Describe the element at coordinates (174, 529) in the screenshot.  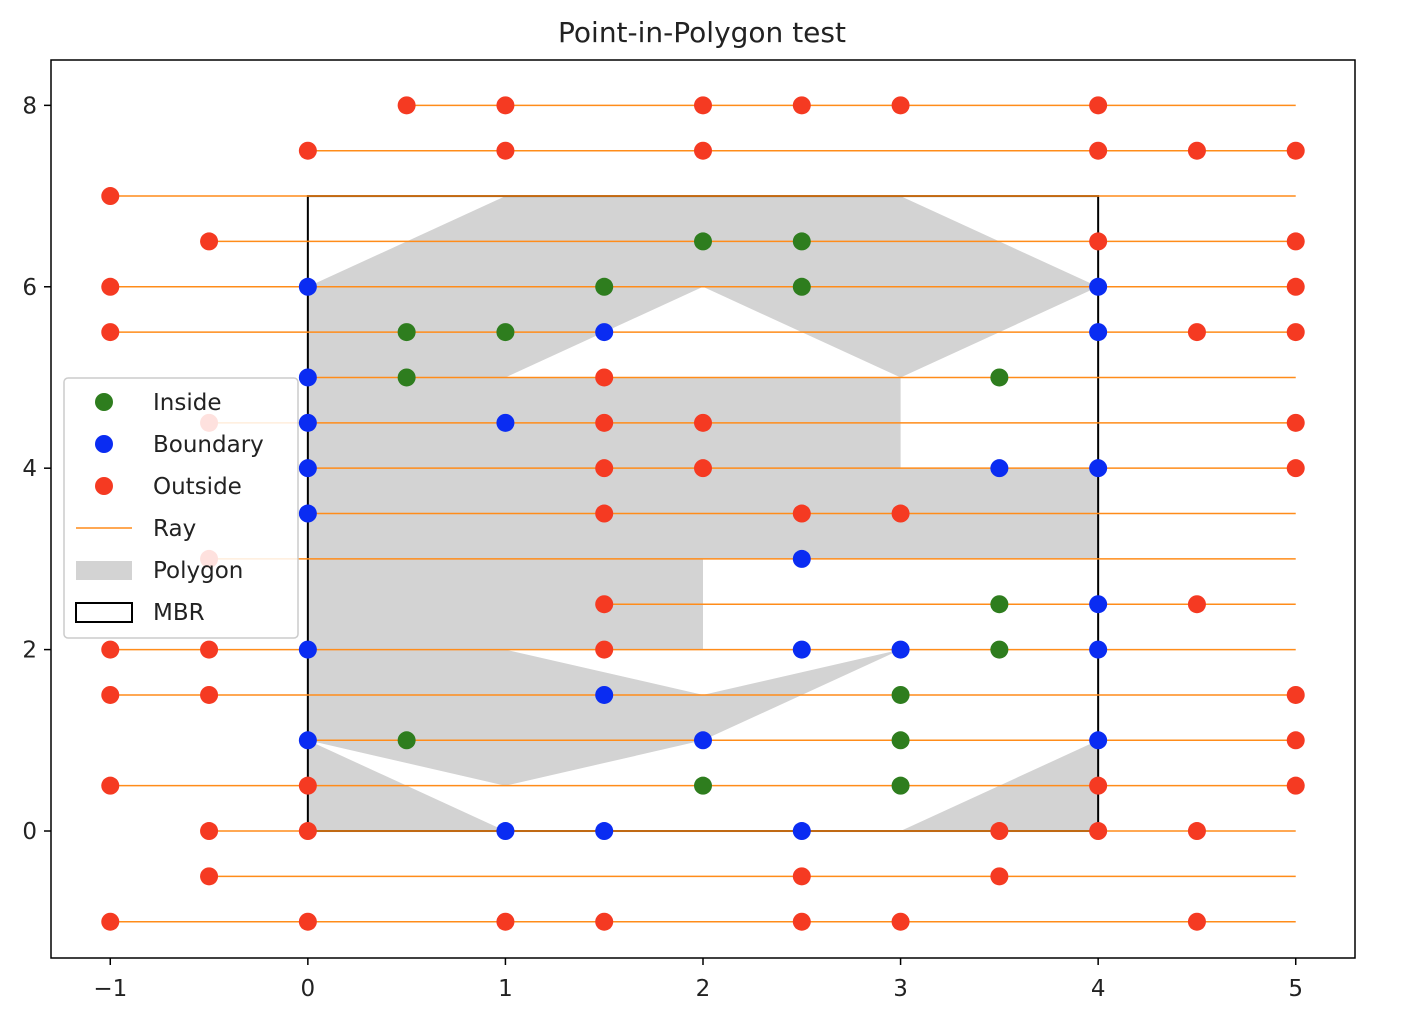
I see `legend-ray-label: Ray` at that location.